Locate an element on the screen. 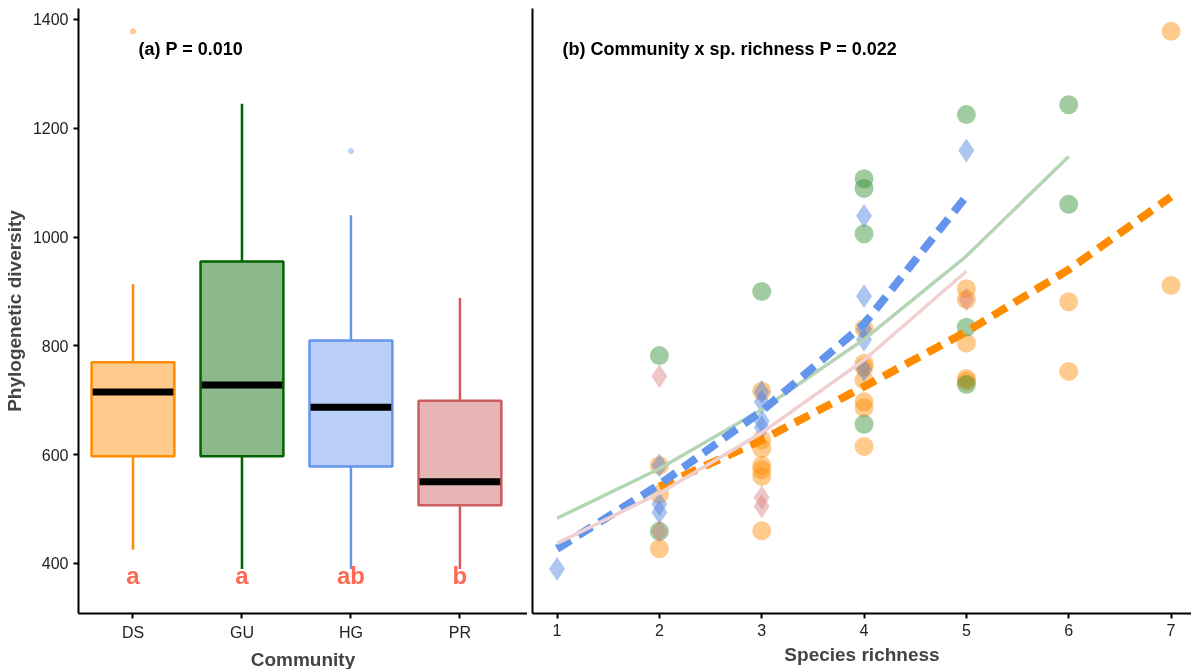  y-tick-label: 1400 is located at coordinates (50, 20).